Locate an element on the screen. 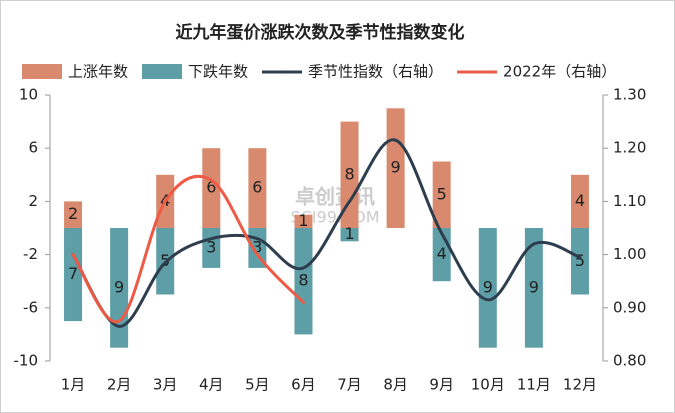 The width and height of the screenshot is (675, 413). y-tick-label: -6 is located at coordinates (30, 307).